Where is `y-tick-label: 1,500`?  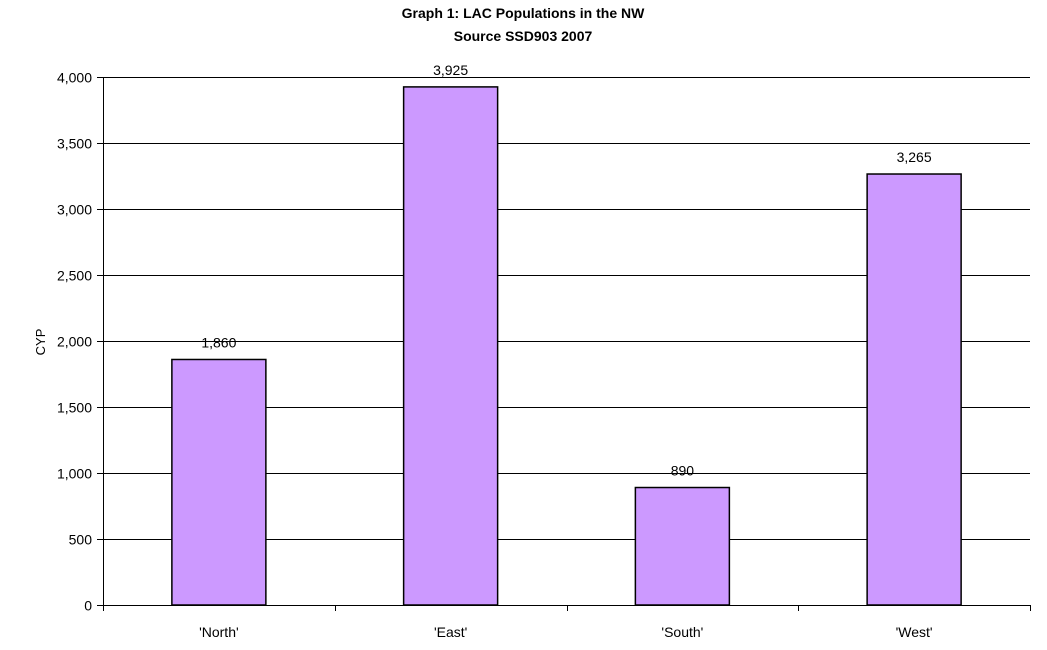 y-tick-label: 1,500 is located at coordinates (74, 408).